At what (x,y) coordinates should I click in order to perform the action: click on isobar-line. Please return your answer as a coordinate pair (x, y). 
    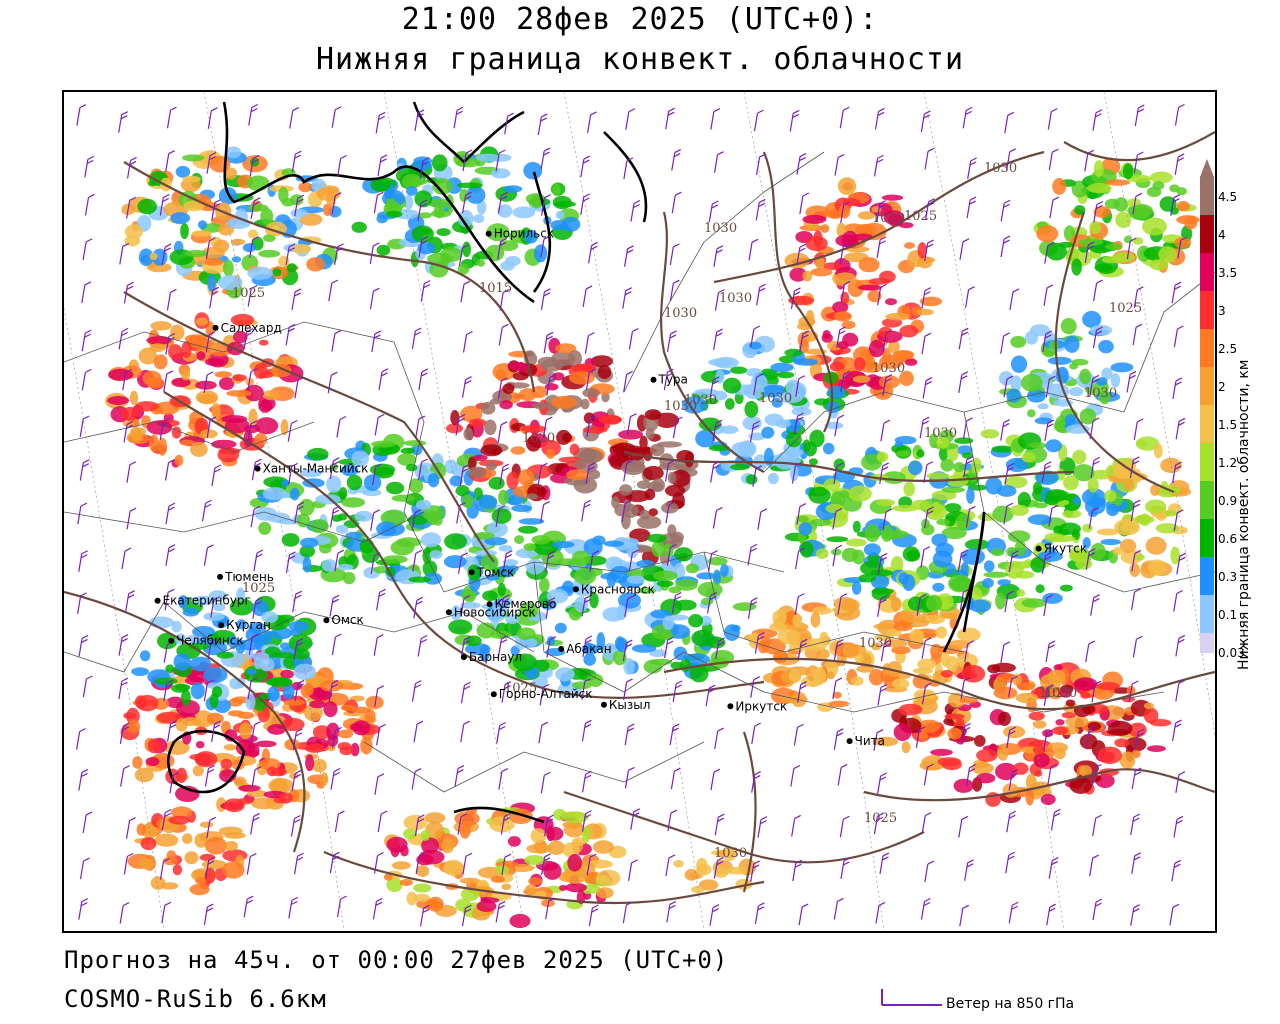
    Looking at the image, I should click on (1139, 146).